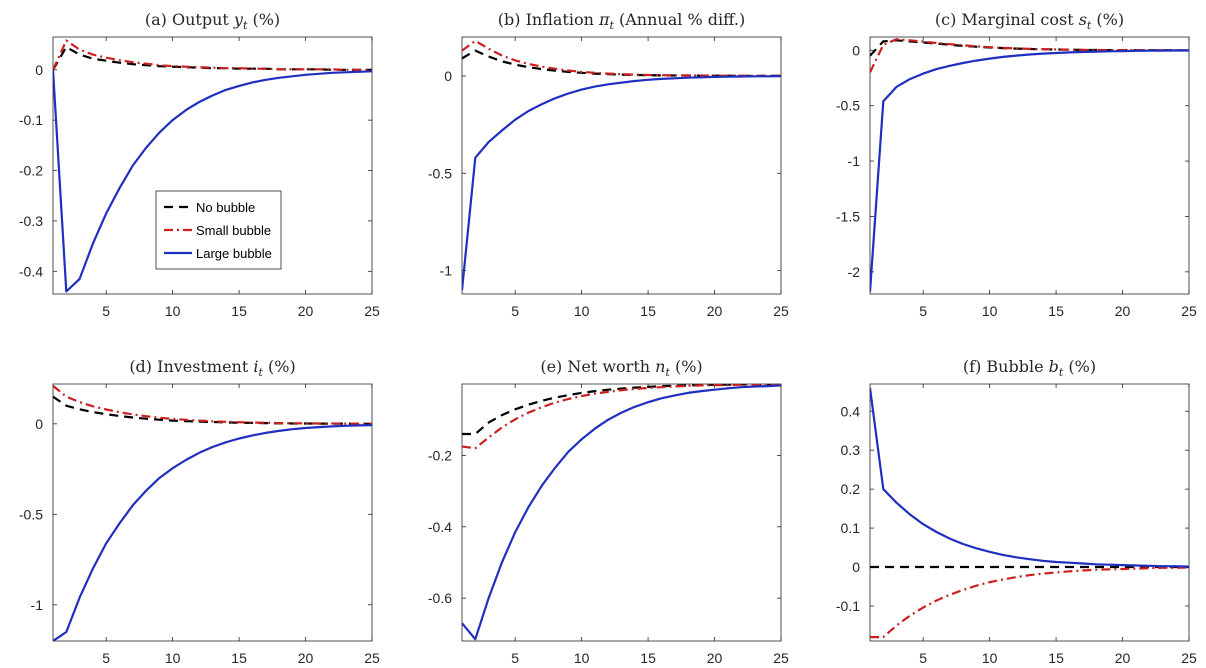 The image size is (1206, 668). Describe the element at coordinates (604, 19) in the screenshot. I see `panel-title-symbol: π` at that location.